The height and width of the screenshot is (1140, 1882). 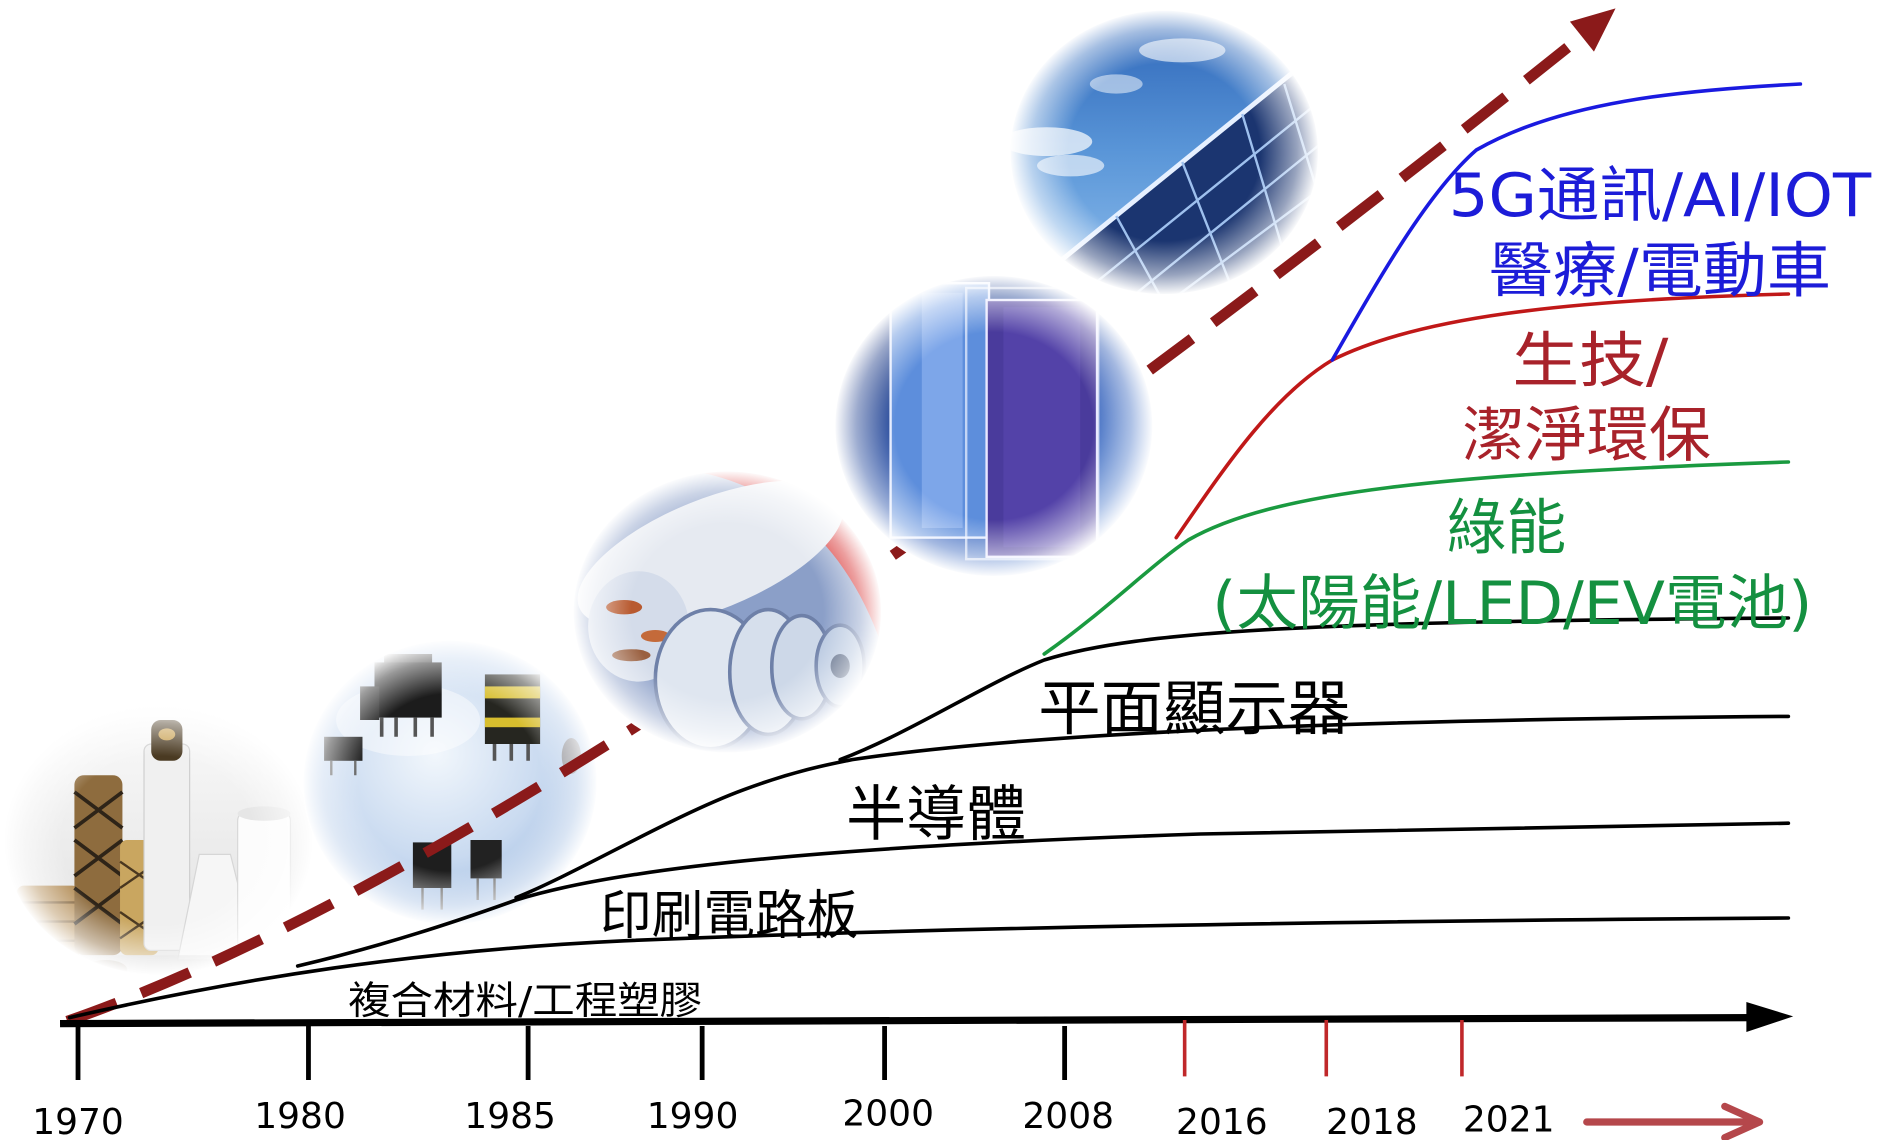 I want to click on 5g-ai-iot-label: 5G通訊/AI/IOT, so click(x=1660, y=196).